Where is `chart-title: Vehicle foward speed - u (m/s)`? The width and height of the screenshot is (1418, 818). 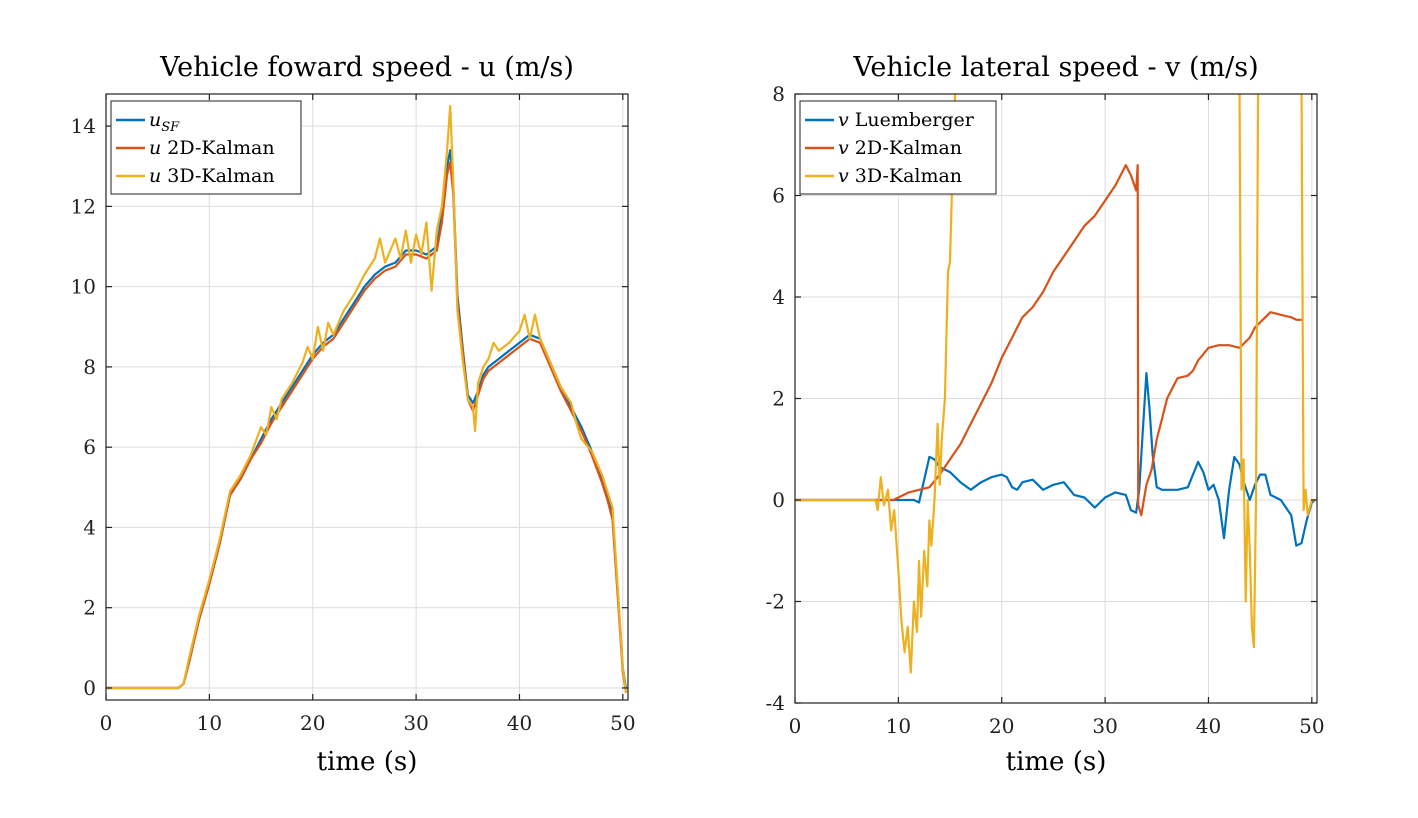 chart-title: Vehicle foward speed - u (m/s) is located at coordinates (366, 67).